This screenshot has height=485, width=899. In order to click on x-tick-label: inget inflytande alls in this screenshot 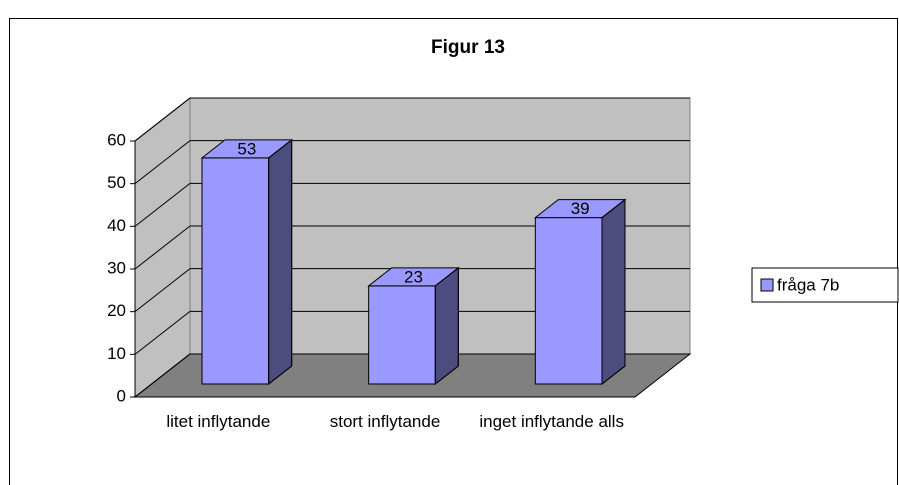, I will do `click(551, 421)`.